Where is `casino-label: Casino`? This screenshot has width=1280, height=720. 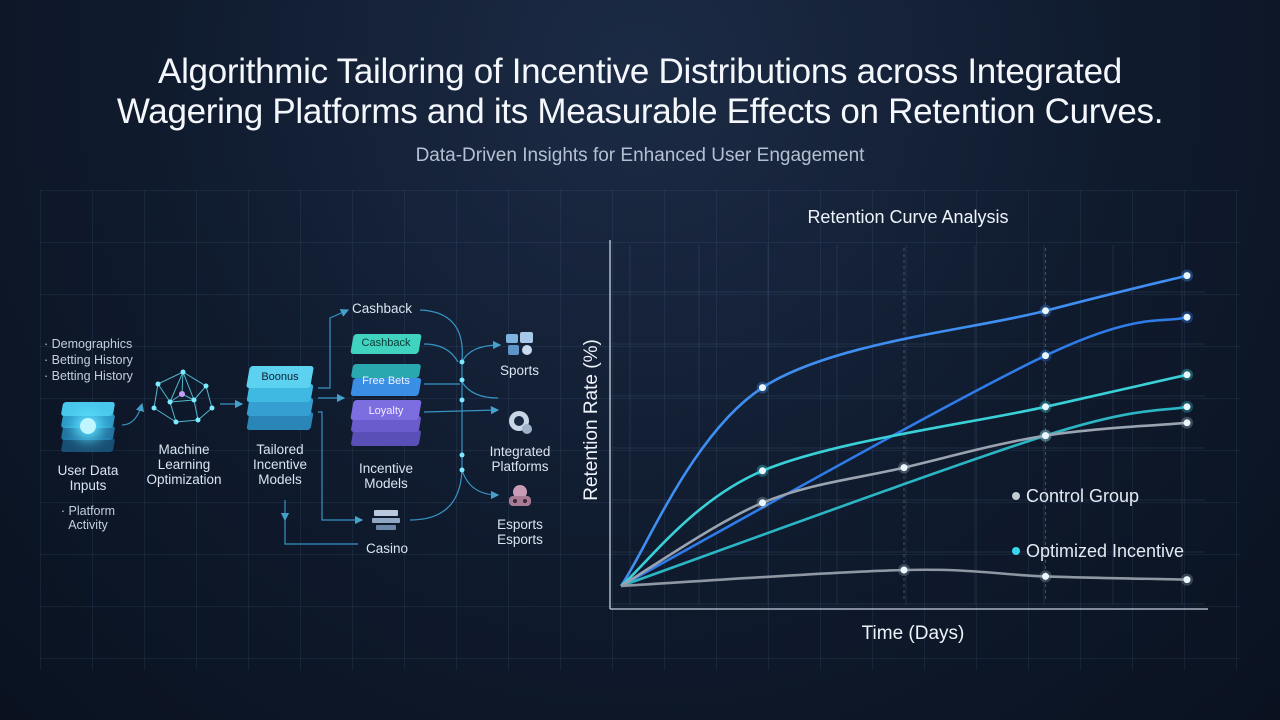
casino-label: Casino is located at coordinates (387, 548).